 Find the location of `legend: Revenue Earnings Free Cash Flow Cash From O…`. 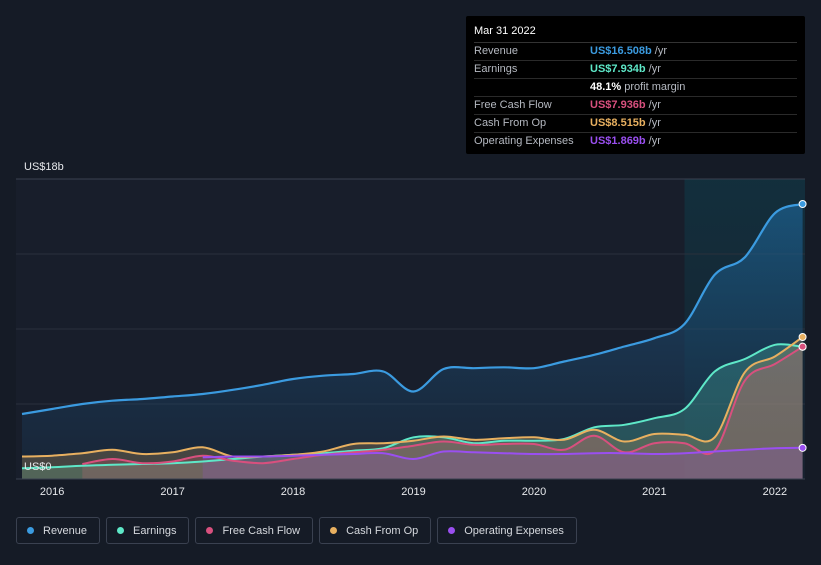

legend: Revenue Earnings Free Cash Flow Cash From O… is located at coordinates (296, 531).